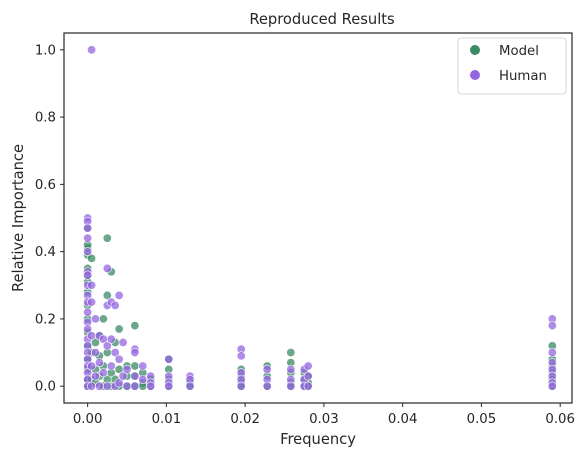  What do you see at coordinates (45, 185) in the screenshot?
I see `y-tick-label: 0.6` at bounding box center [45, 185].